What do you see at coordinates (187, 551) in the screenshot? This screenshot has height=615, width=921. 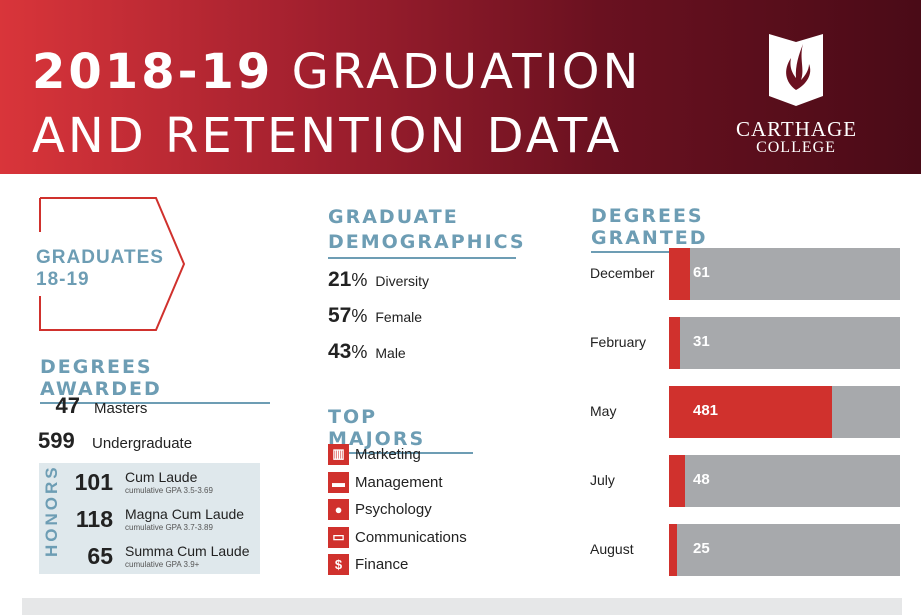 I see `honors-name: Summa Cum Laude` at bounding box center [187, 551].